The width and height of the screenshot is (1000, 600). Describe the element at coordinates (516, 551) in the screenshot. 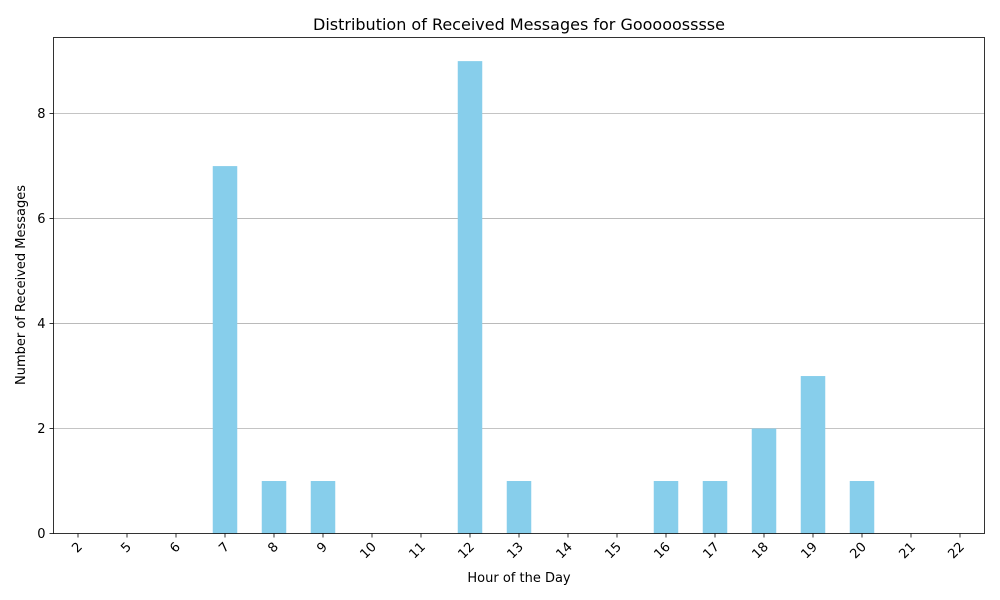

I see `x-tick-label: 13` at that location.